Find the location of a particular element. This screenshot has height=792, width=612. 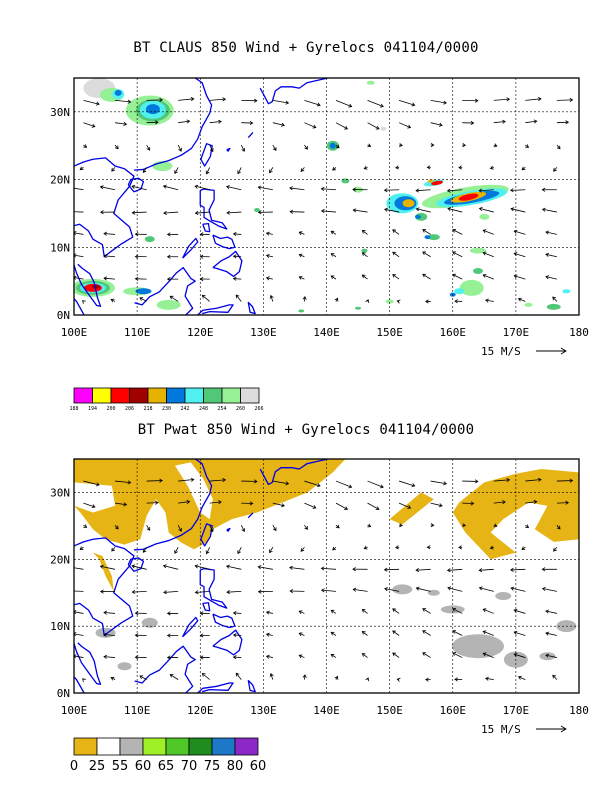

colorbar-label: 75 is located at coordinates (212, 766).